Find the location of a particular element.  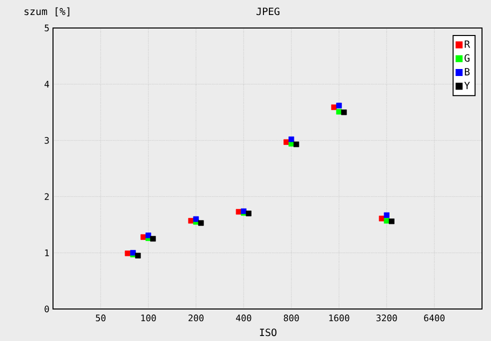

x-axis-title: ISO is located at coordinates (268, 332).